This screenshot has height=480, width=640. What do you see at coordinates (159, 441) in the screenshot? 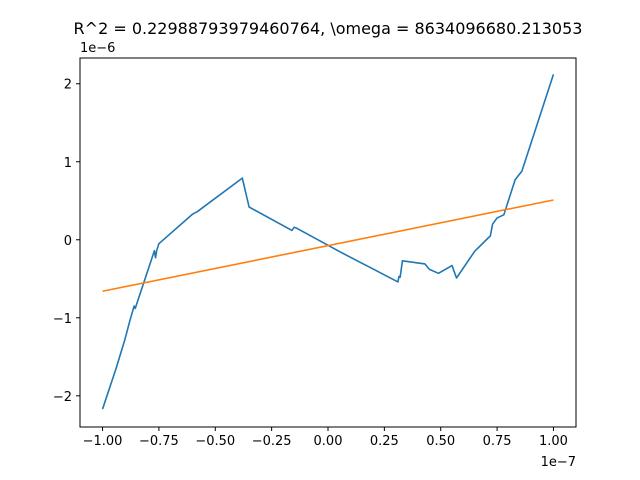
I see `x-tick-label: −0.75` at bounding box center [159, 441].